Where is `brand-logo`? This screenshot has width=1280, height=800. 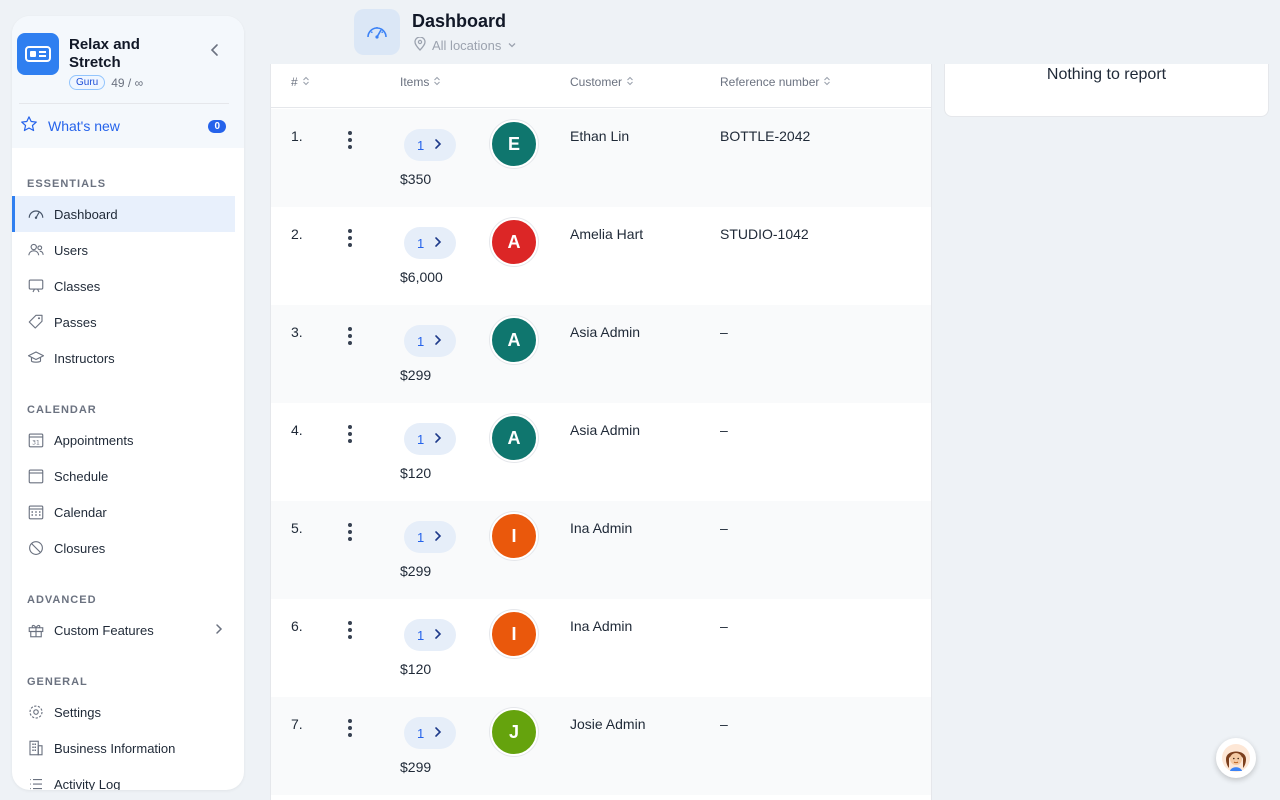 brand-logo is located at coordinates (38, 54).